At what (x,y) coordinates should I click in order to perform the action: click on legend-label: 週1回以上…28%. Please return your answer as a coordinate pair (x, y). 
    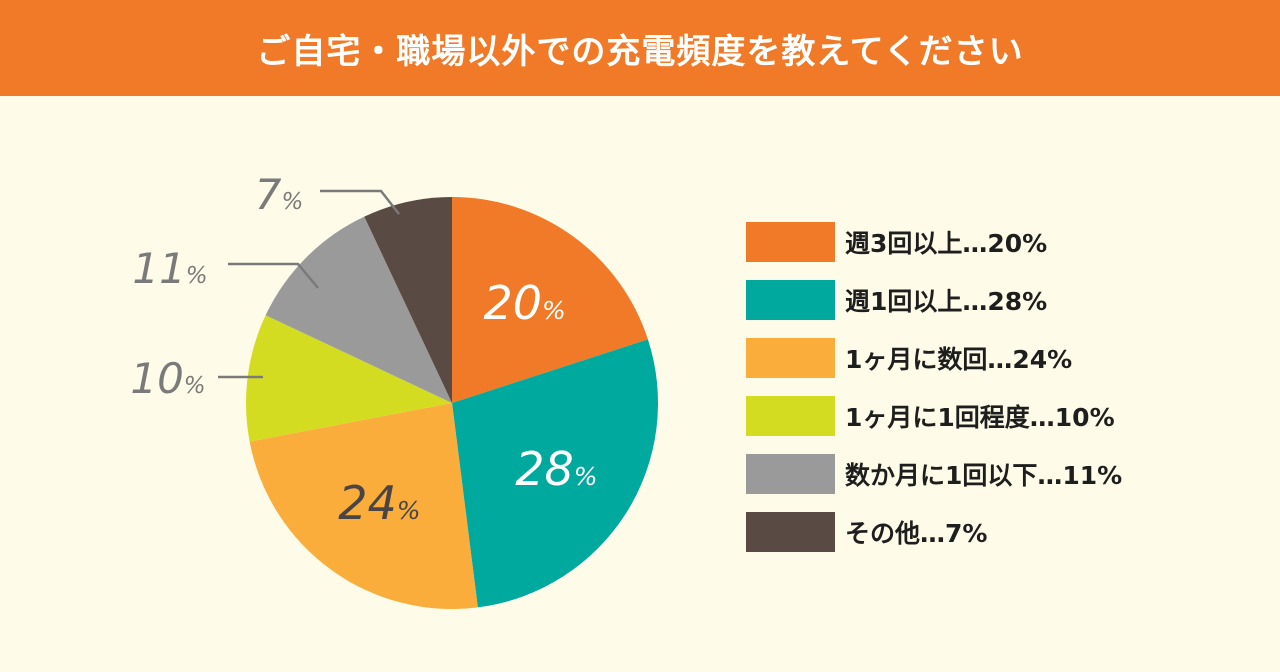
    Looking at the image, I should click on (946, 301).